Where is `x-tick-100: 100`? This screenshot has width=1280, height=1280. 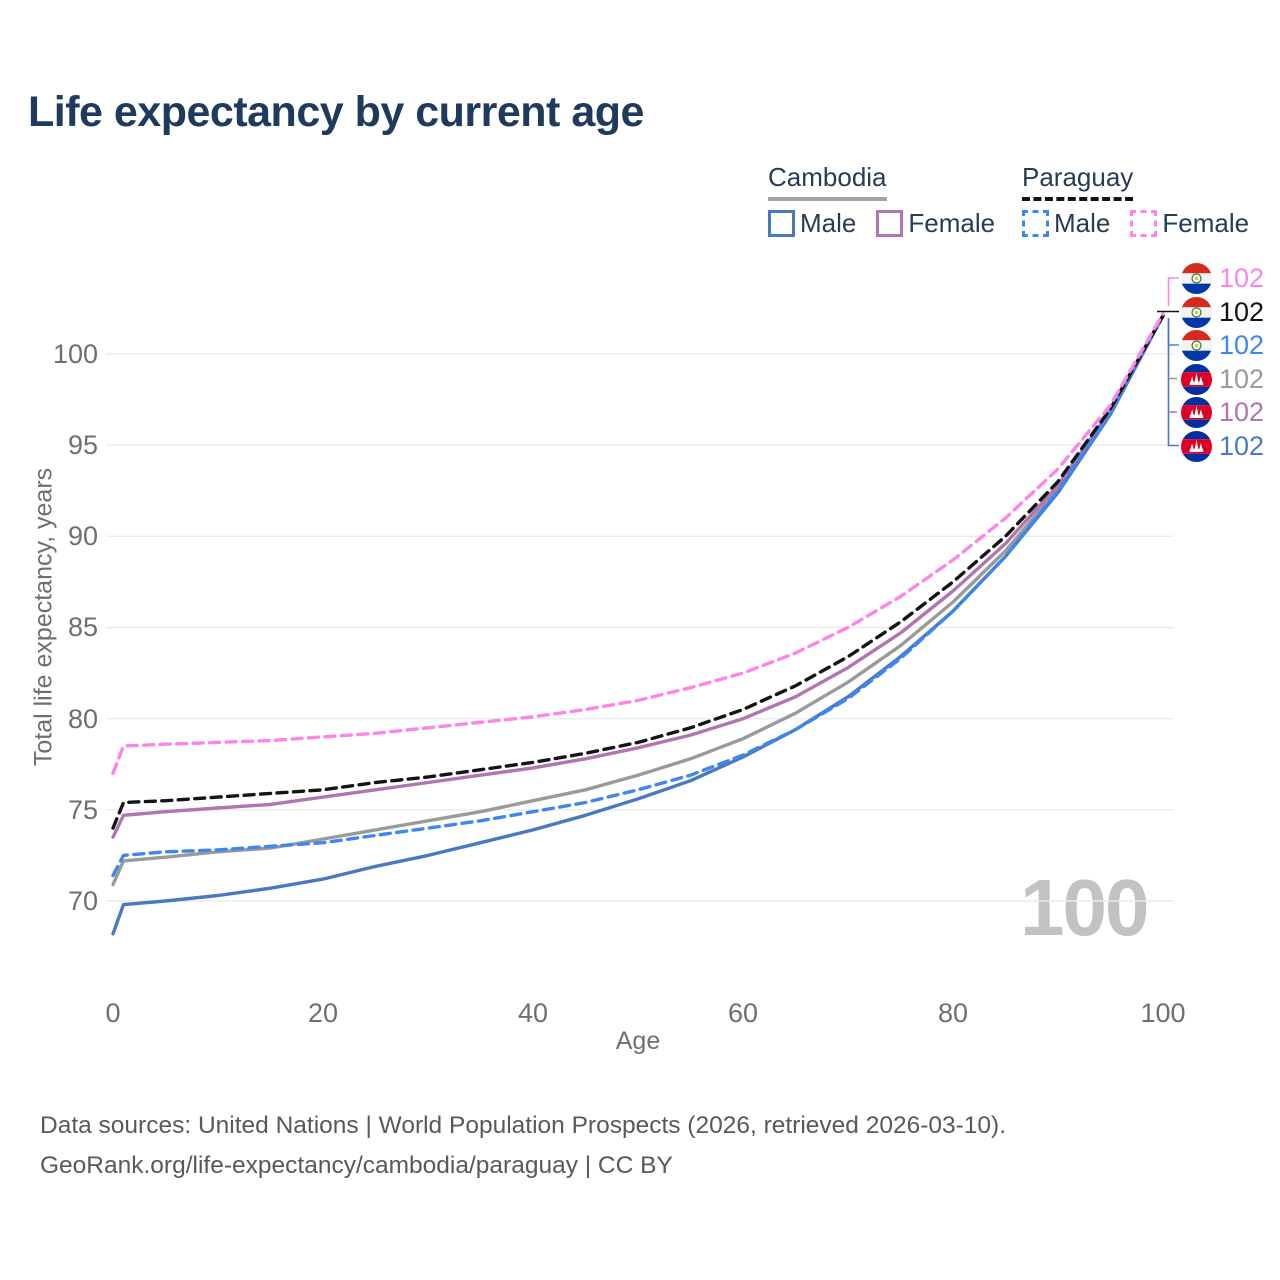
x-tick-100: 100 is located at coordinates (1163, 1013).